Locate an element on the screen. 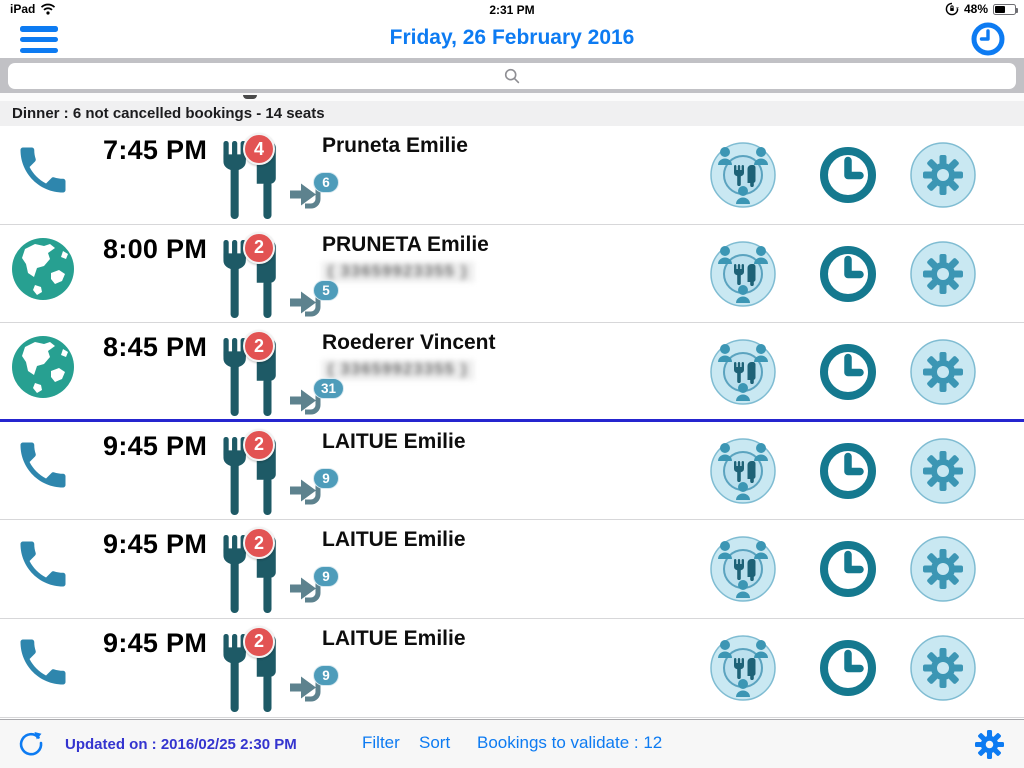 The height and width of the screenshot is (768, 1024). search-icon is located at coordinates (512, 76).